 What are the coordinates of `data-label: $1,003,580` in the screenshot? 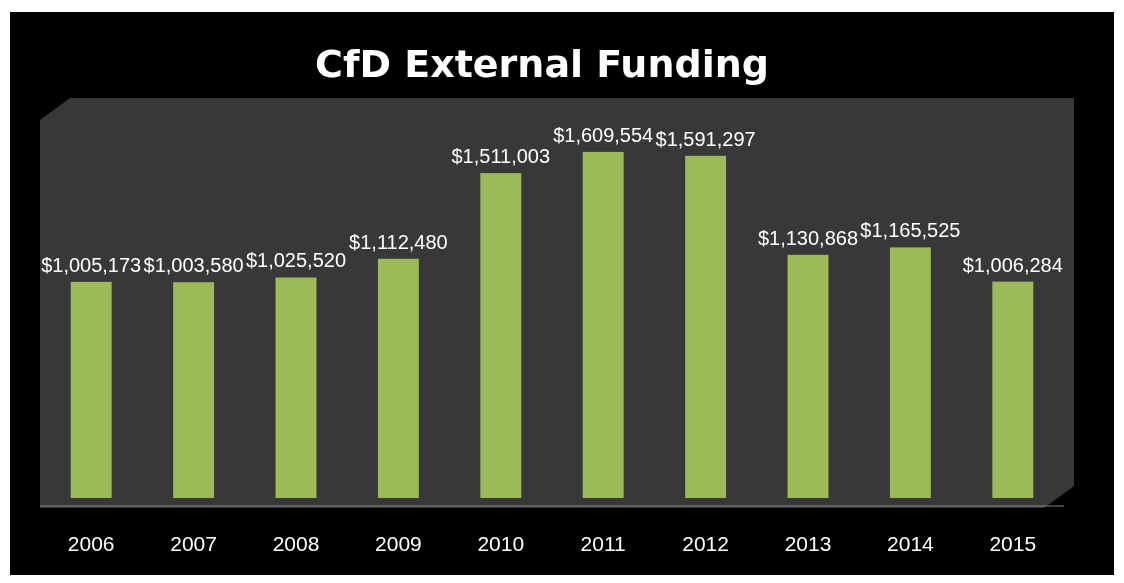 It's located at (193, 265).